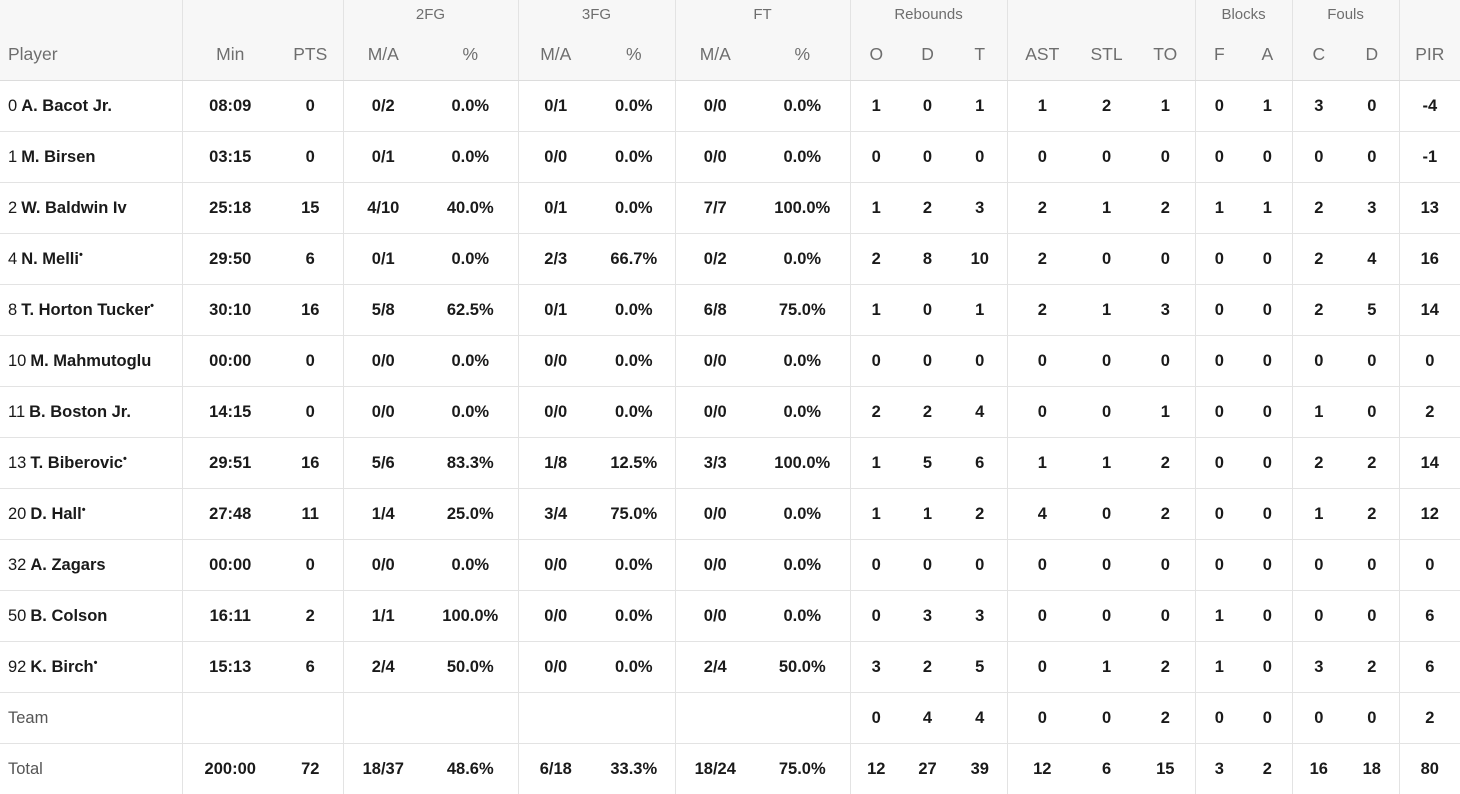 This screenshot has width=1460, height=794. What do you see at coordinates (715, 616) in the screenshot?
I see `stat-ft-ma: 0/0` at bounding box center [715, 616].